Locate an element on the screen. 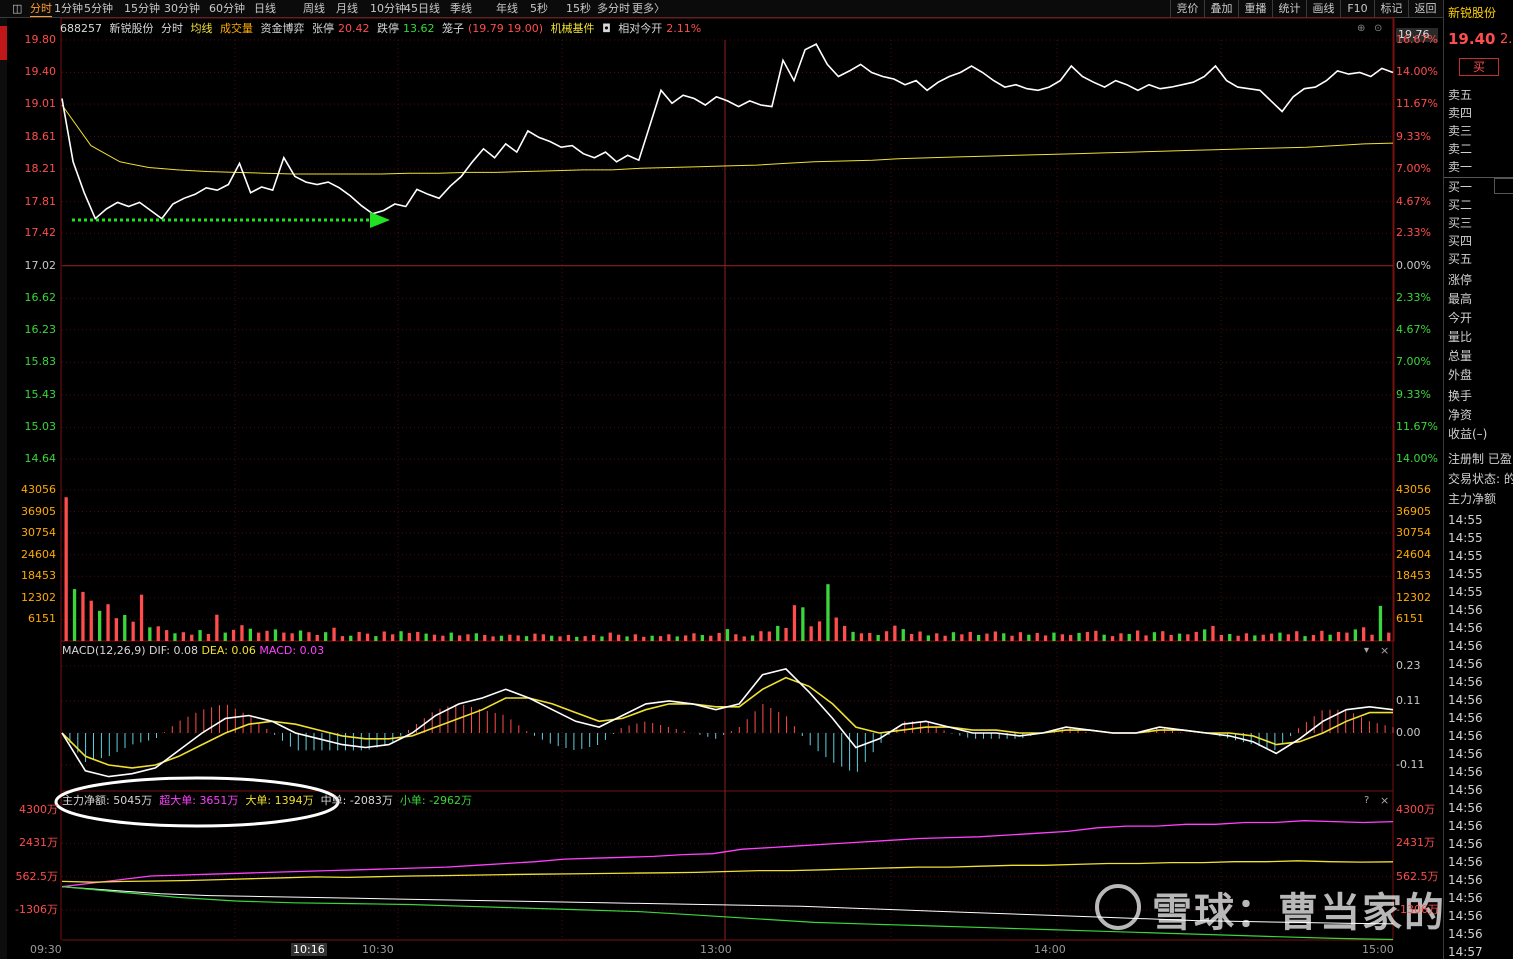 This screenshot has width=1513, height=959. period-tab: 45日线 is located at coordinates (422, 8).